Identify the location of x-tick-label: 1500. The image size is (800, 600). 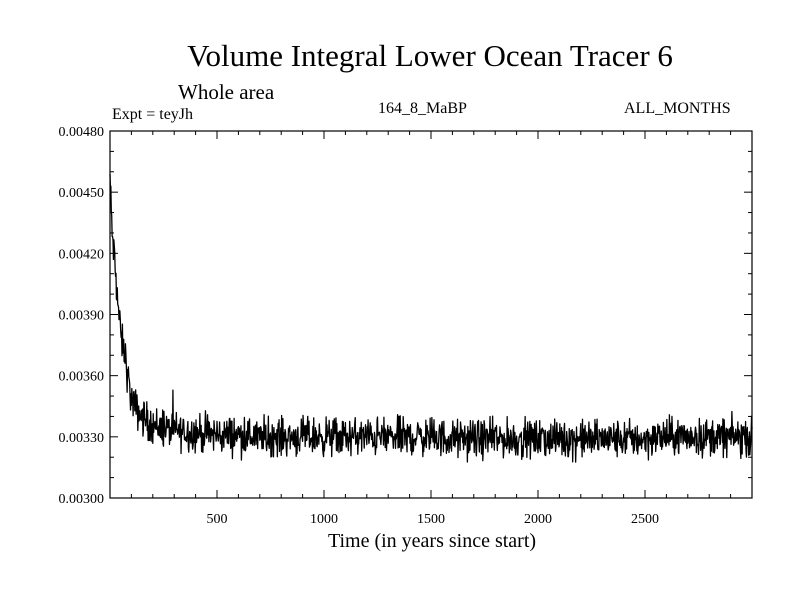
(431, 519).